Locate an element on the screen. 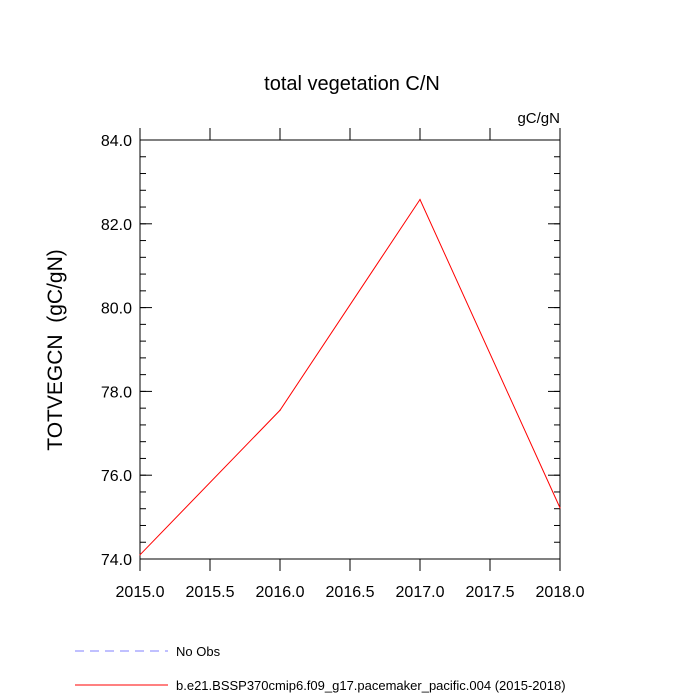  y-tick-label: 74.0 is located at coordinates (116, 560).